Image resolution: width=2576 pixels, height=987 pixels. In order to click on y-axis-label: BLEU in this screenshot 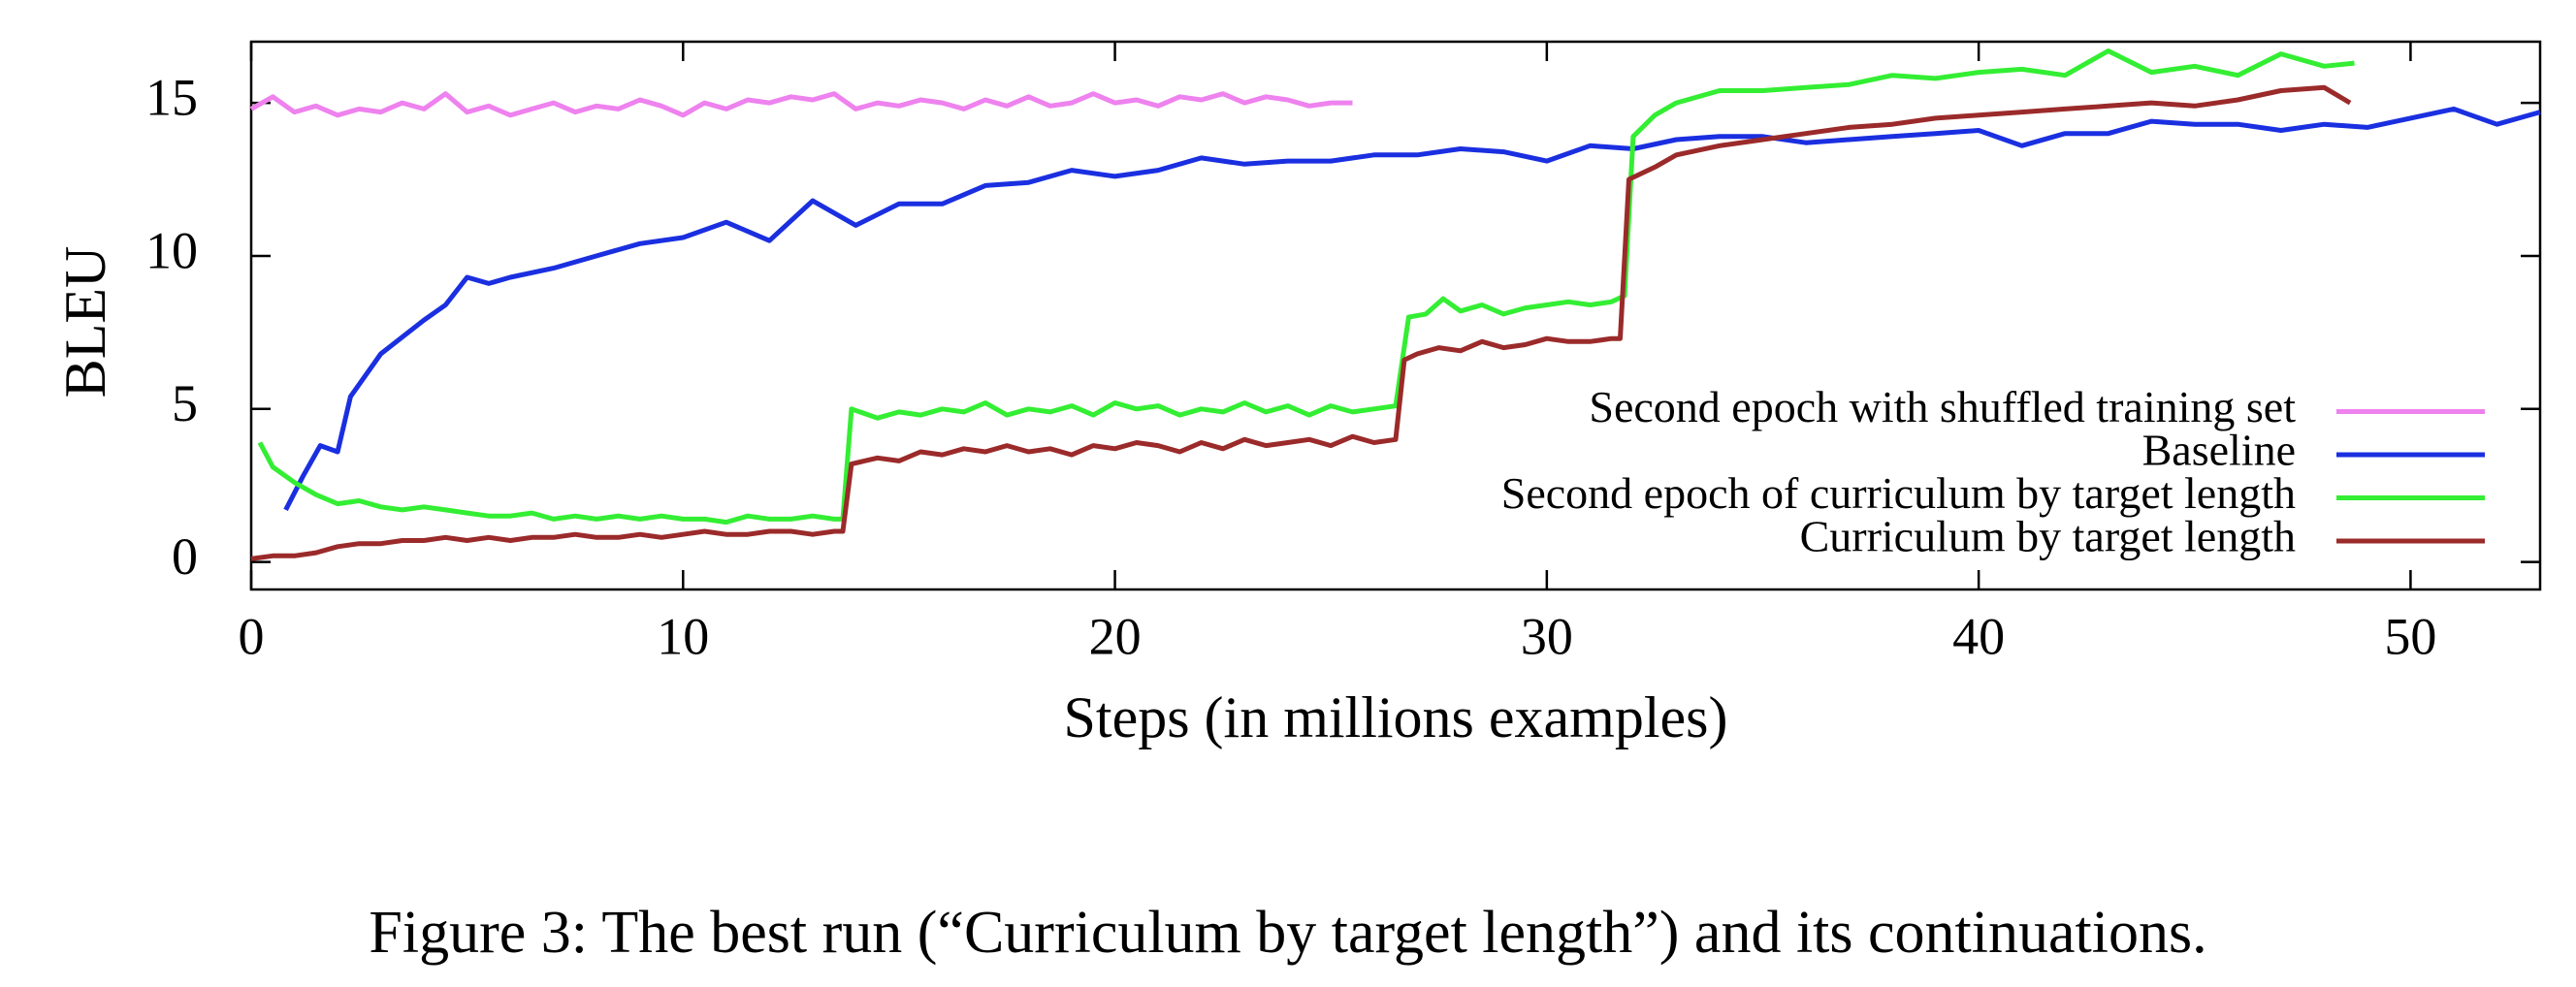, I will do `click(85, 322)`.